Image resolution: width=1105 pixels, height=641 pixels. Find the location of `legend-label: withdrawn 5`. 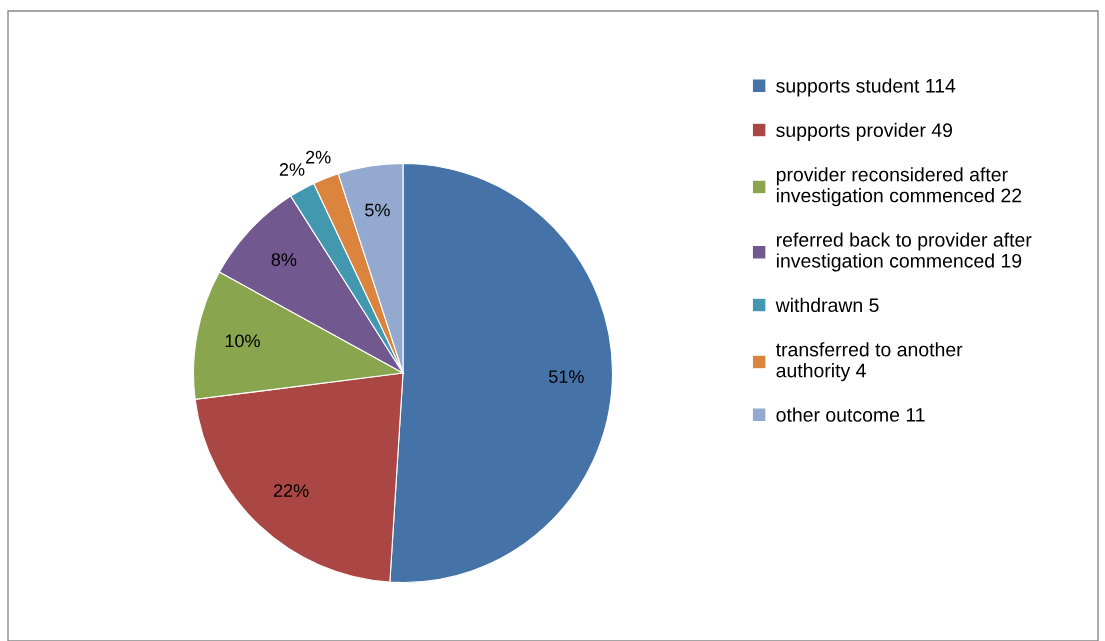

legend-label: withdrawn 5 is located at coordinates (827, 305).